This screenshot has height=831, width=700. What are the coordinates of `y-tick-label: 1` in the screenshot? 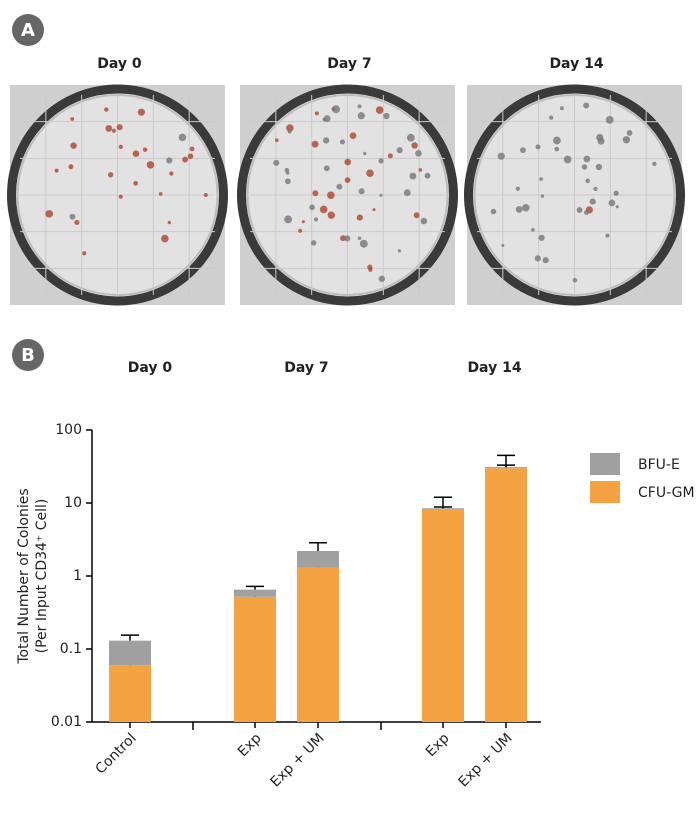 It's located at (77, 576).